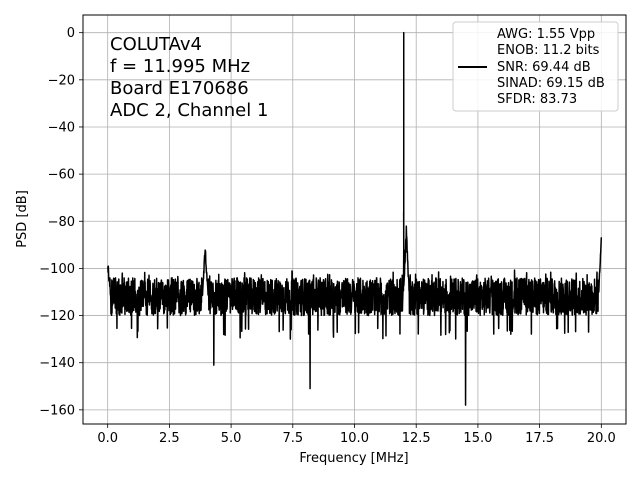 The image size is (640, 485). Describe the element at coordinates (546, 34) in the screenshot. I see `legend-entry-awg: AWG: 1.55 Vpp` at that location.